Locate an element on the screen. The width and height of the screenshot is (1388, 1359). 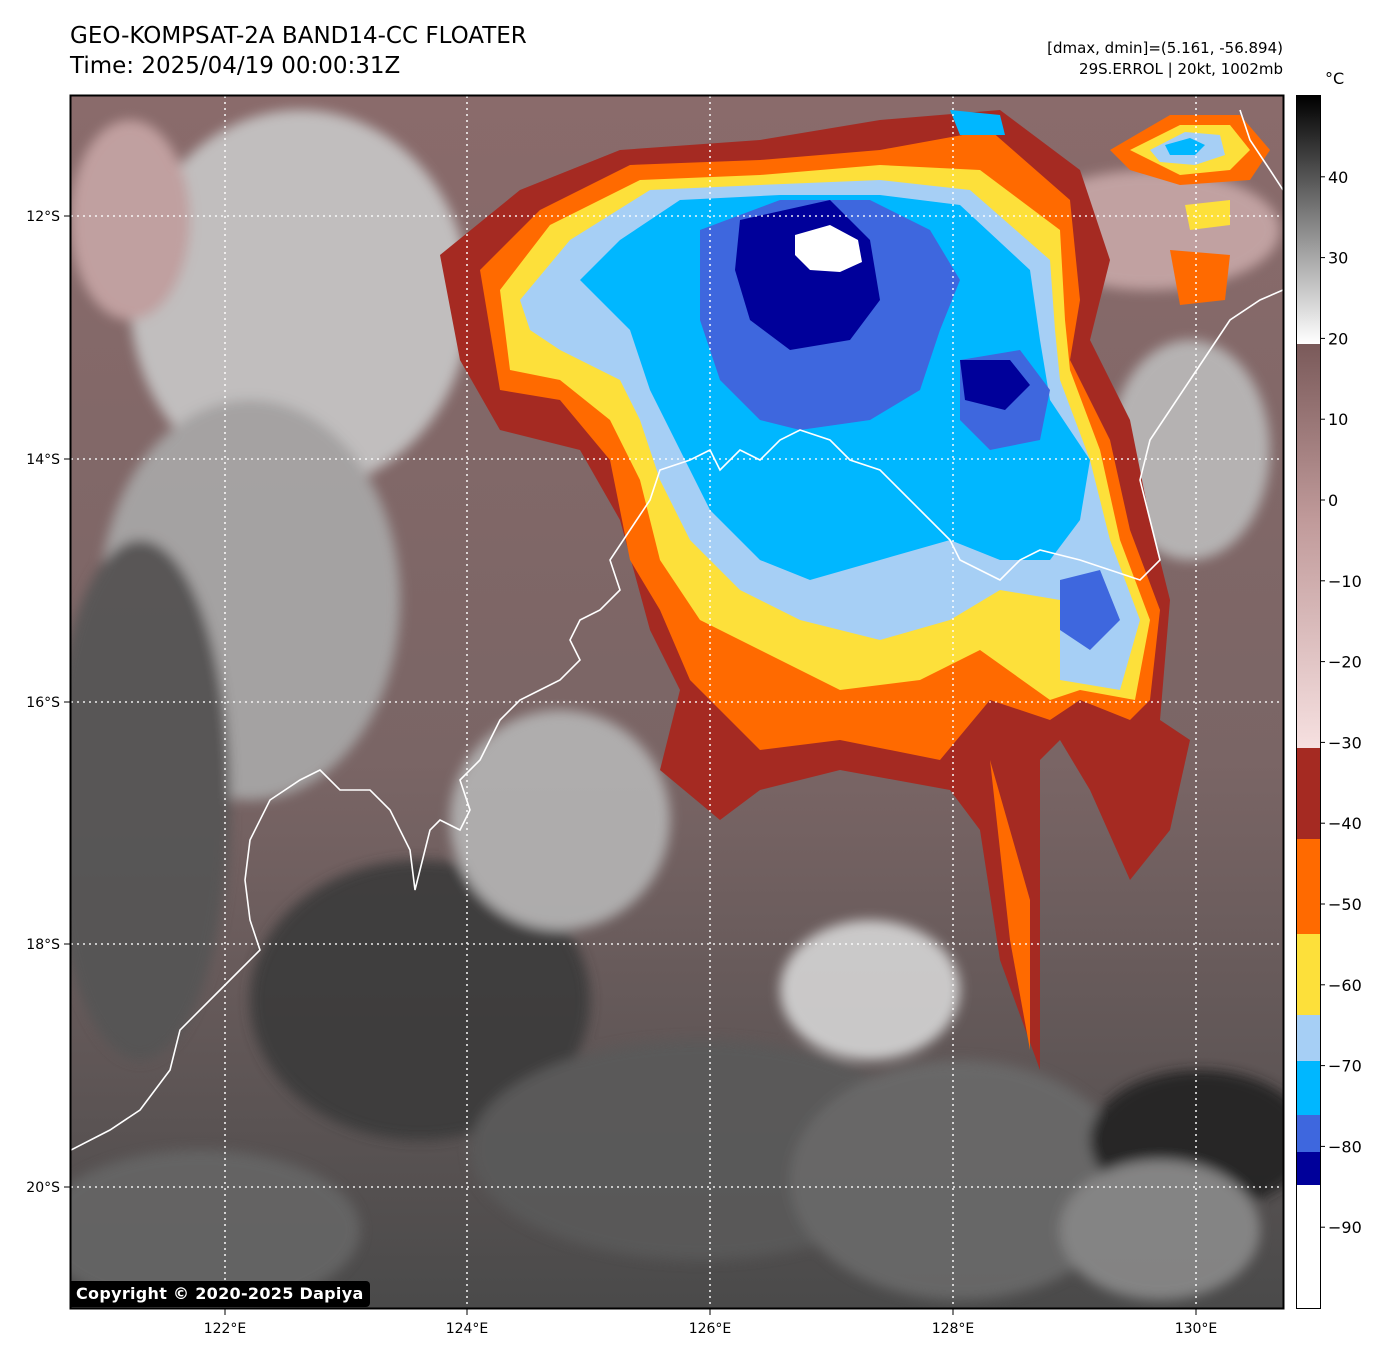
lon-tick-label: 130°E is located at coordinates (1196, 1329).